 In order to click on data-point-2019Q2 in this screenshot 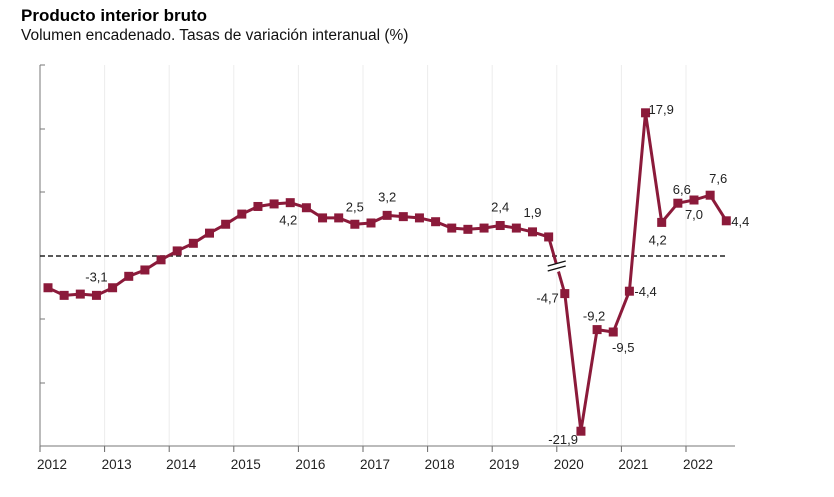, I will do `click(516, 228)`.